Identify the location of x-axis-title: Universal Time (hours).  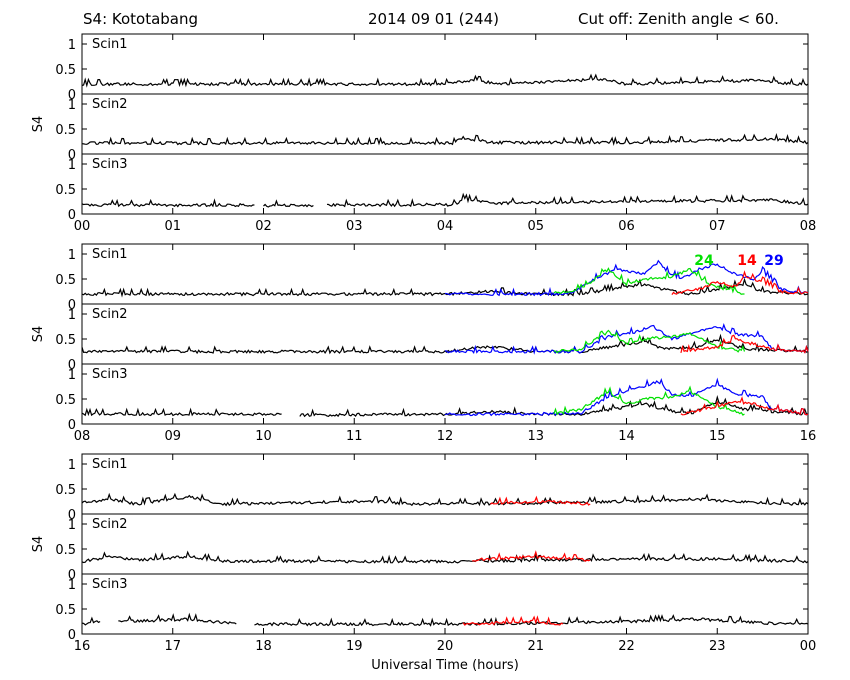
(445, 665).